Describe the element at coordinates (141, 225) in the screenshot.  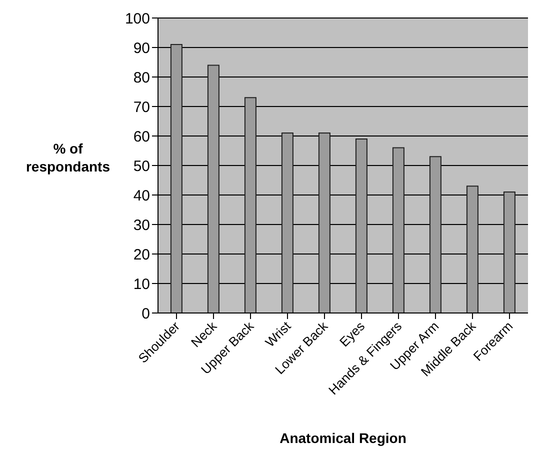
I see `y-tick-label: 30` at that location.